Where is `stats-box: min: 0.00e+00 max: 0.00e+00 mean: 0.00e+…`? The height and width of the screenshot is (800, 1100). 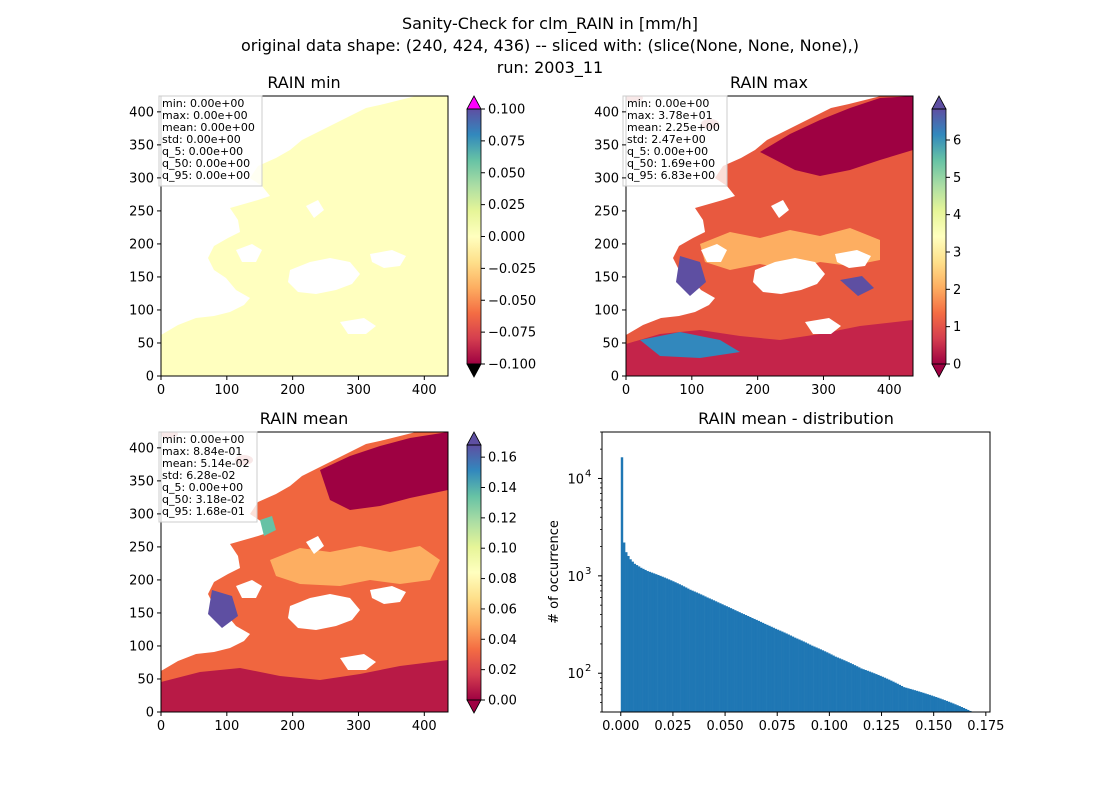 stats-box: min: 0.00e+00 max: 0.00e+00 mean: 0.00e+… is located at coordinates (210, 141).